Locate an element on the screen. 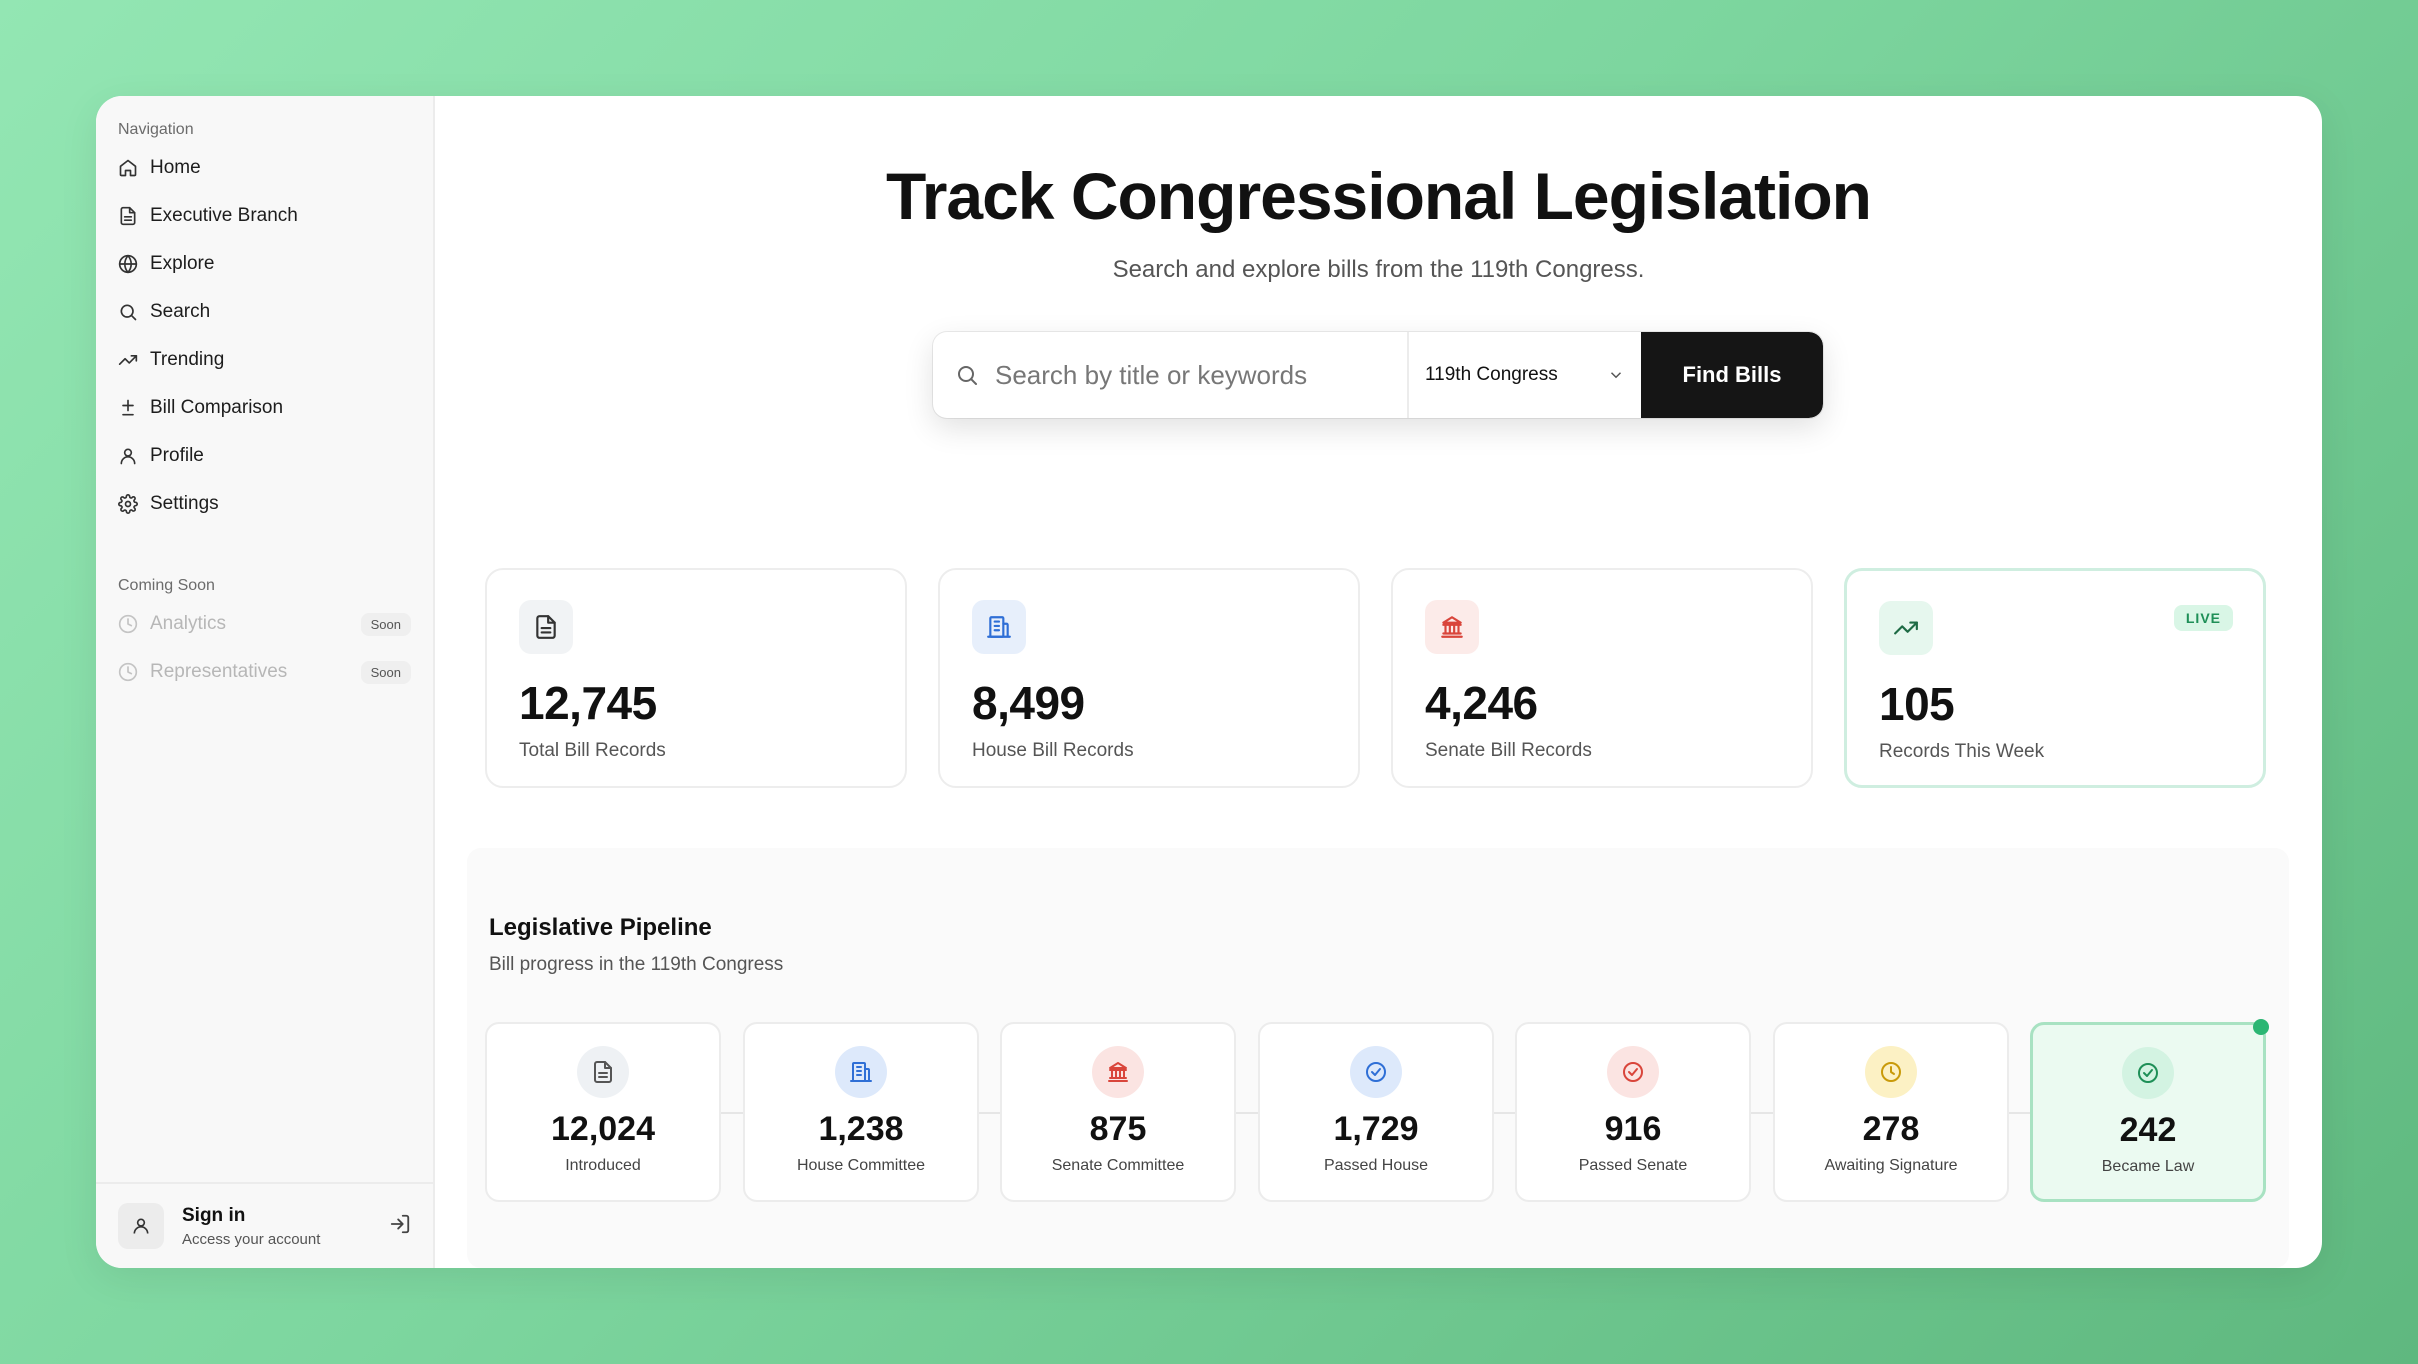 This screenshot has height=1364, width=2418. pipeline-stage-became-law: 242 Became Law is located at coordinates (2149, 1110).